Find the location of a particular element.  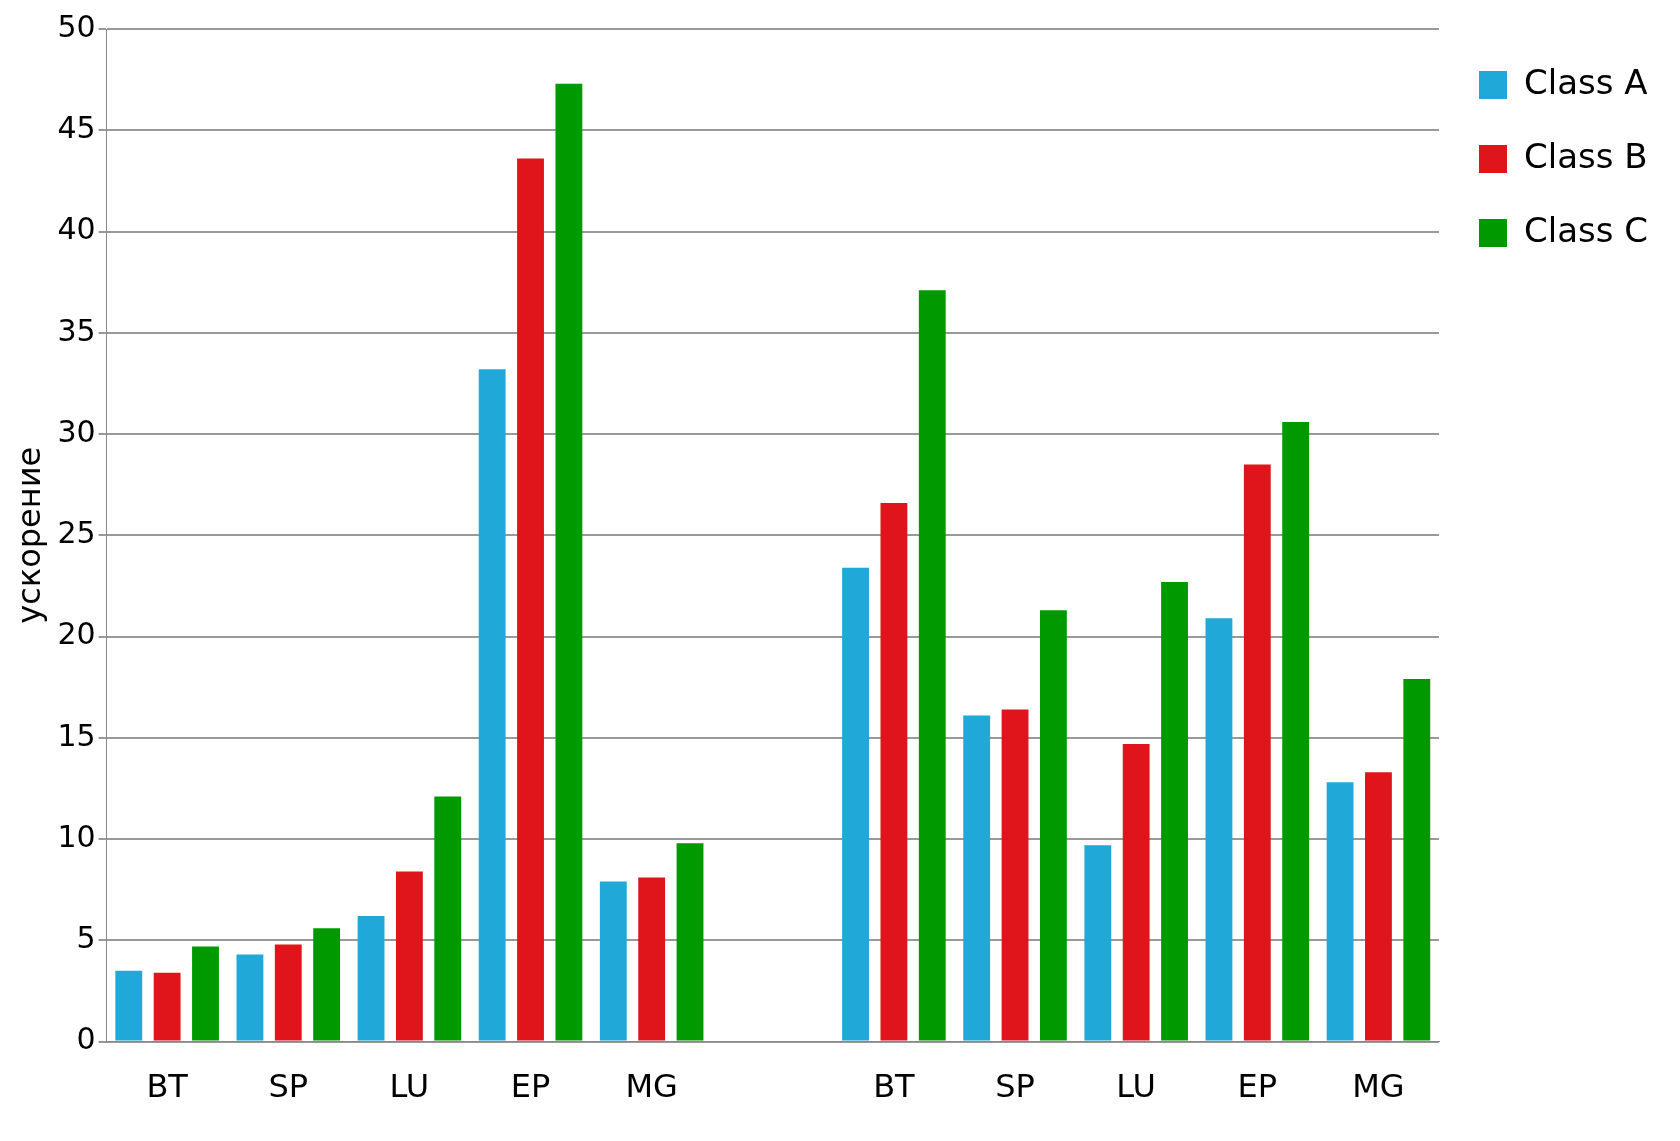

y-tick-label: 35 is located at coordinates (76, 330).